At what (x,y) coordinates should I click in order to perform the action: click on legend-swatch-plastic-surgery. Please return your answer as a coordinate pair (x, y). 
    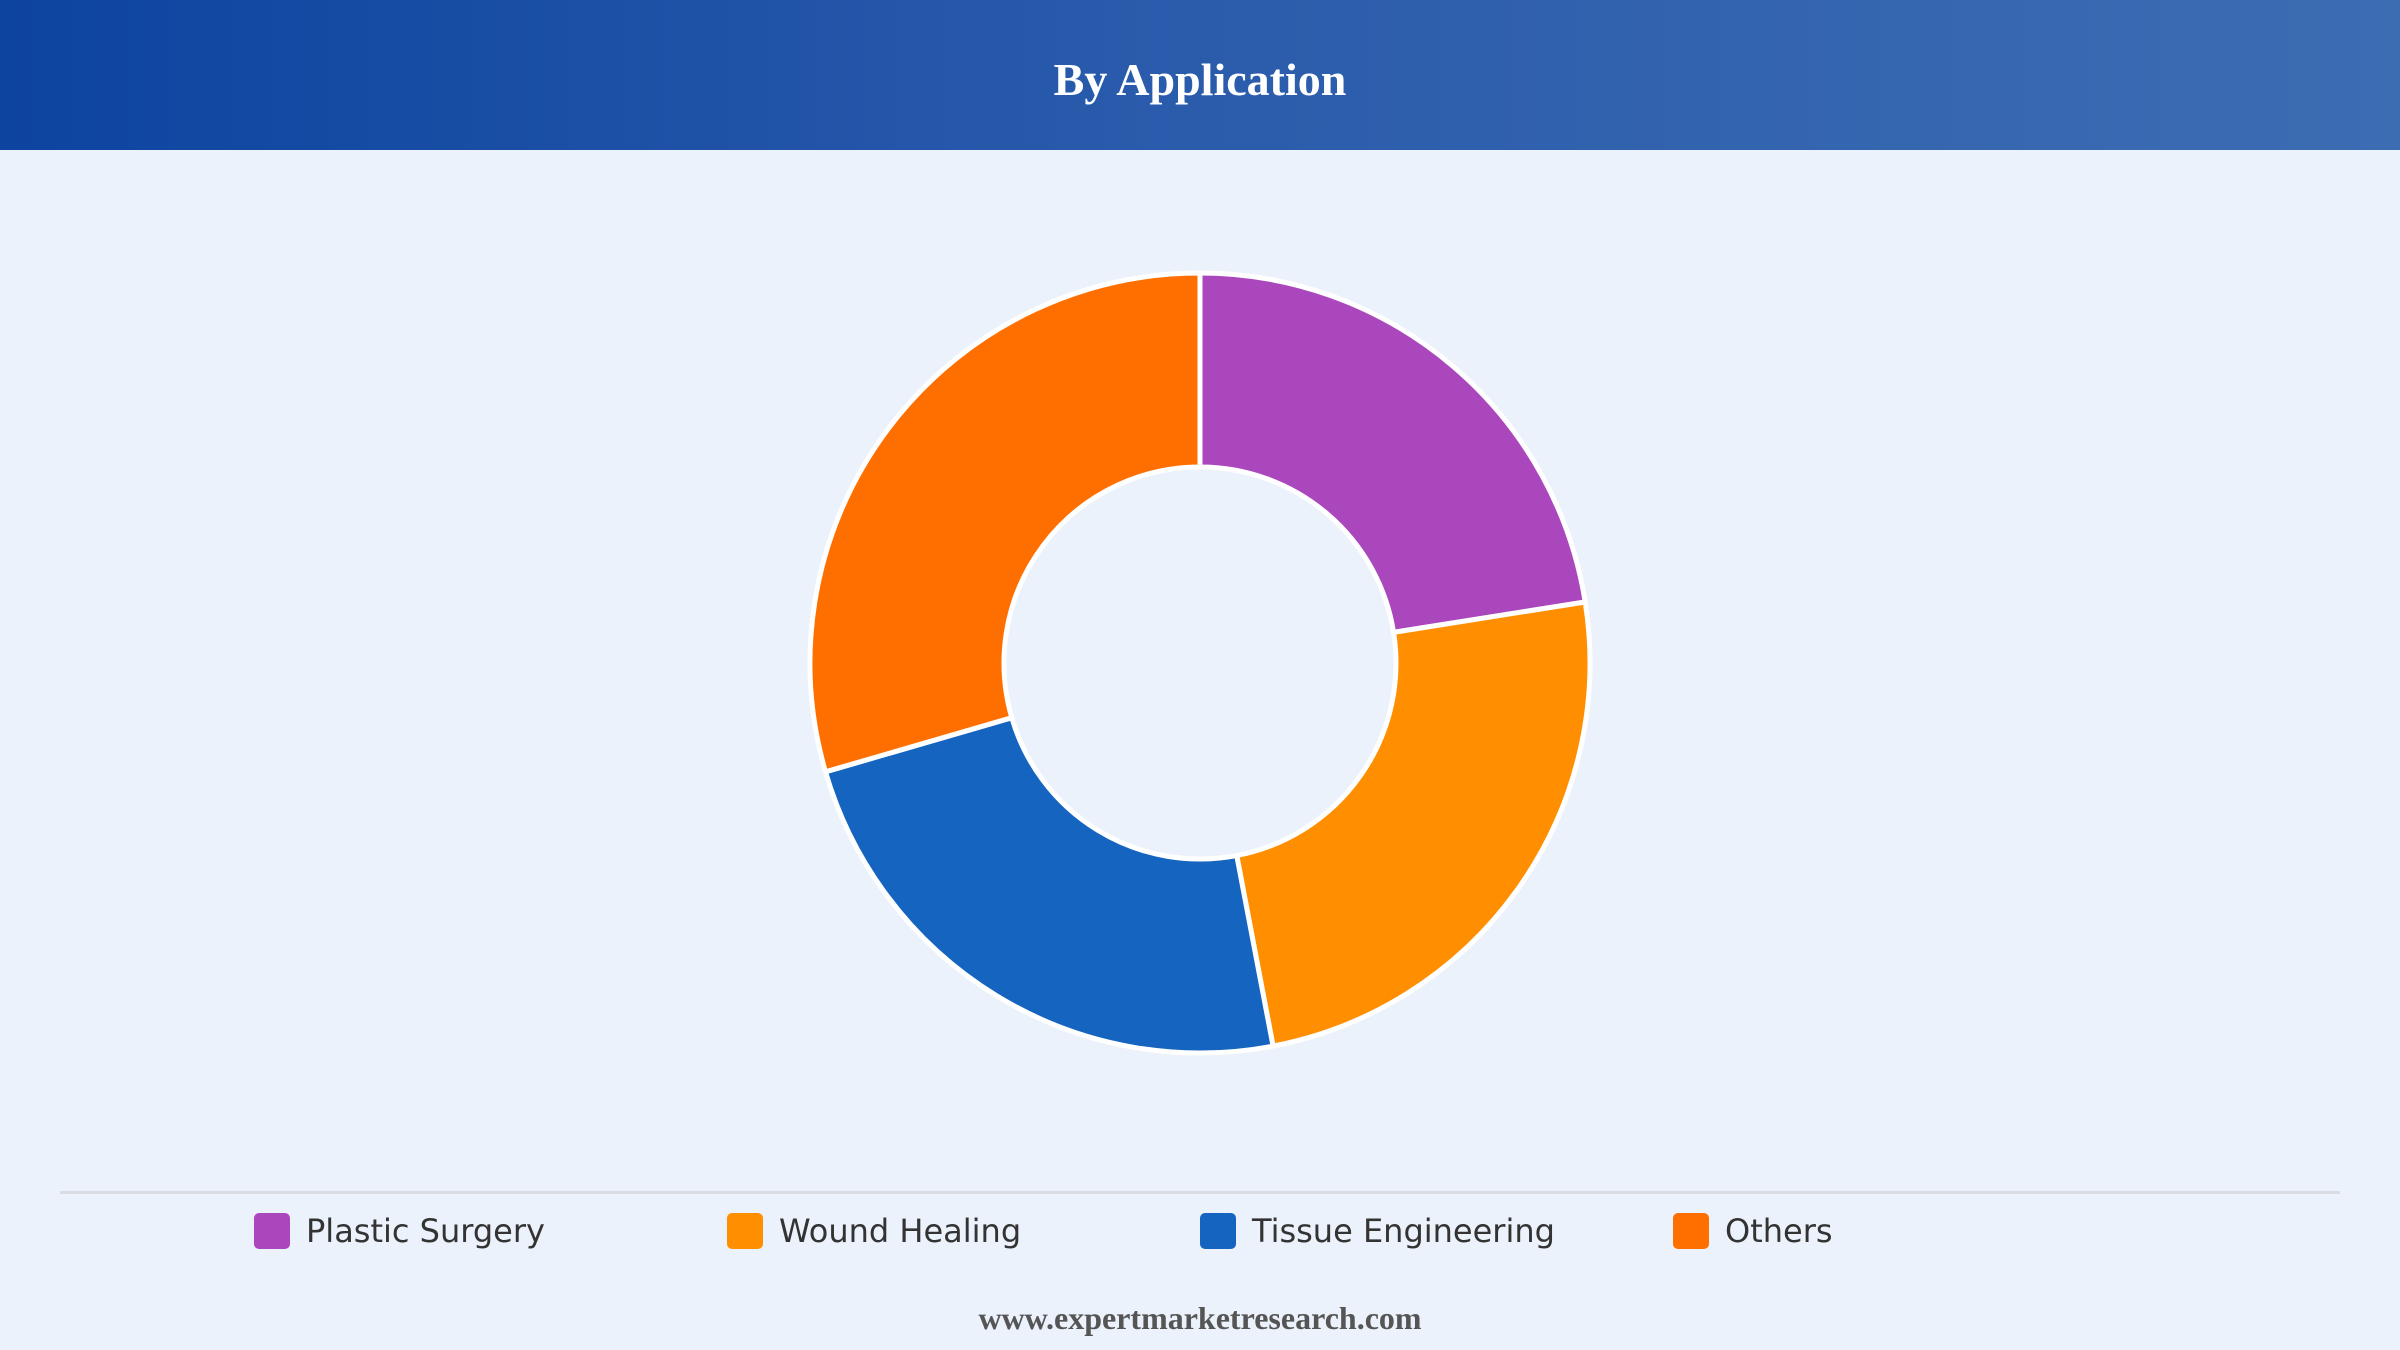
    Looking at the image, I should click on (272, 1231).